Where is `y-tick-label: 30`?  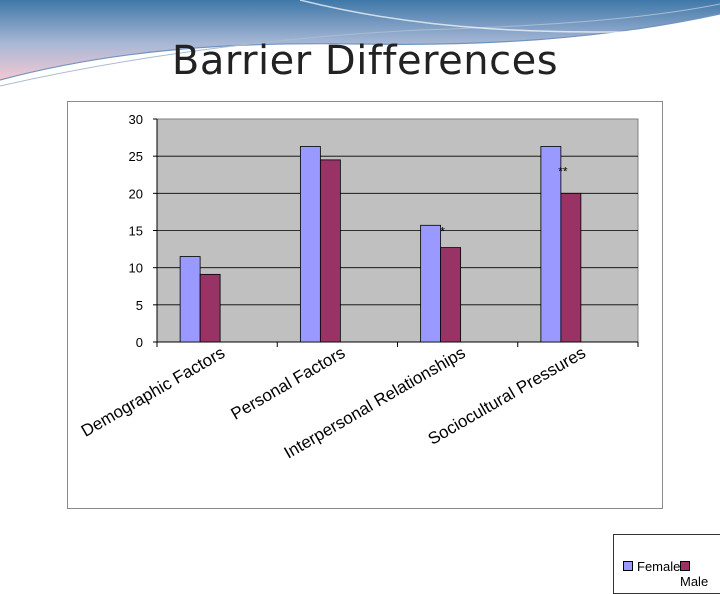 y-tick-label: 30 is located at coordinates (136, 119).